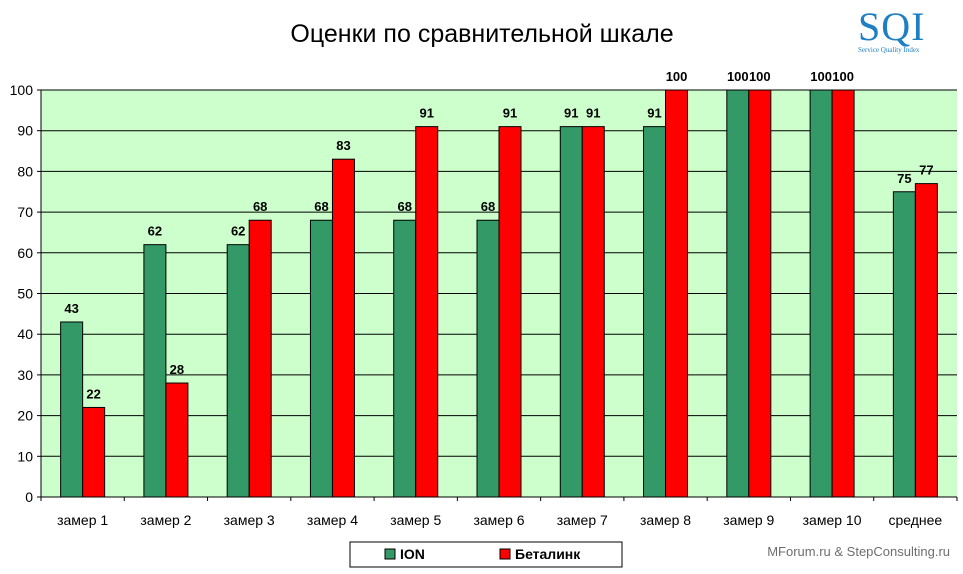 This screenshot has height=574, width=963. Describe the element at coordinates (926, 170) in the screenshot. I see `data-label-betalink: 77` at that location.